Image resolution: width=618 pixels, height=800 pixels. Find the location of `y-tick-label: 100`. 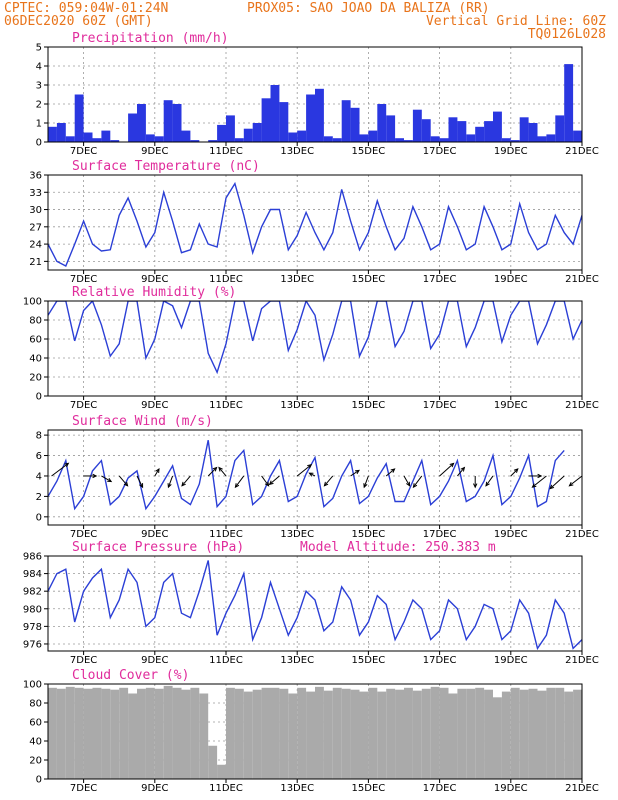

y-tick-label: 100 is located at coordinates (32, 302).